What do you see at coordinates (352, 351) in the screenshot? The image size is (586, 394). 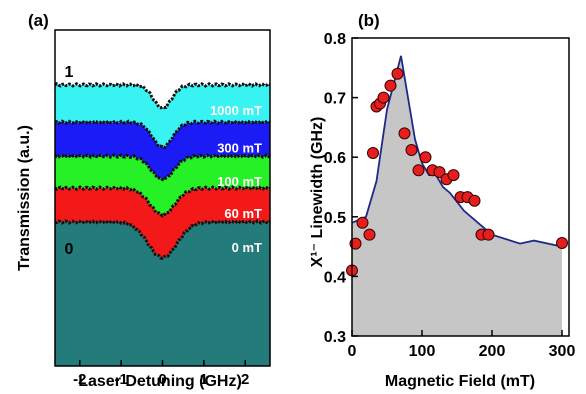 I see `b-xtick-label: 0` at bounding box center [352, 351].